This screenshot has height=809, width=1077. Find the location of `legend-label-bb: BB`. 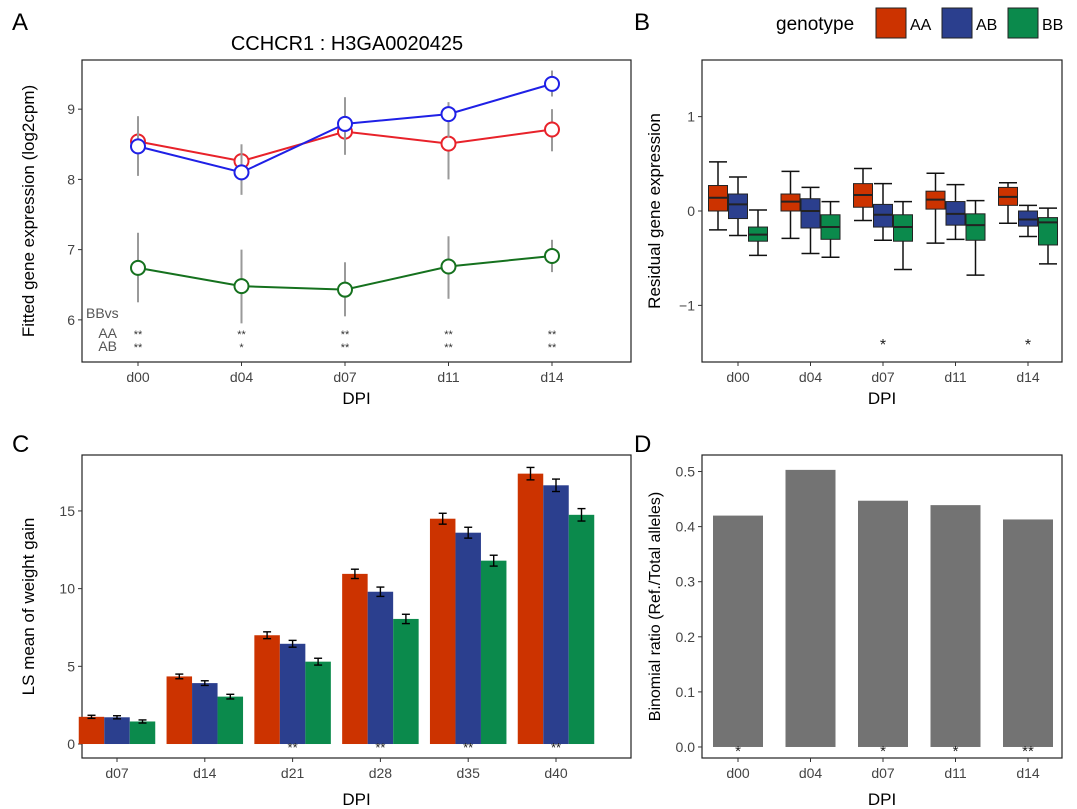

legend-label-bb: BB is located at coordinates (1052, 25).